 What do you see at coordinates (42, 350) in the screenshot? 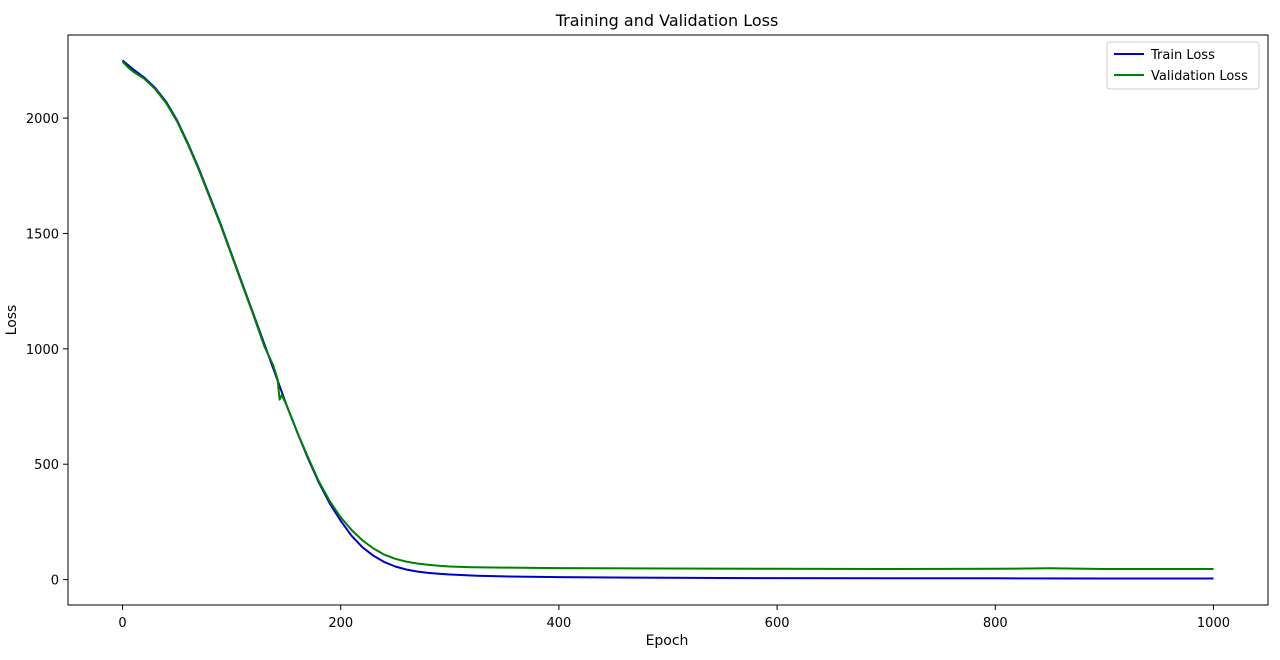
I see `y-tick-label: 1000` at bounding box center [42, 350].